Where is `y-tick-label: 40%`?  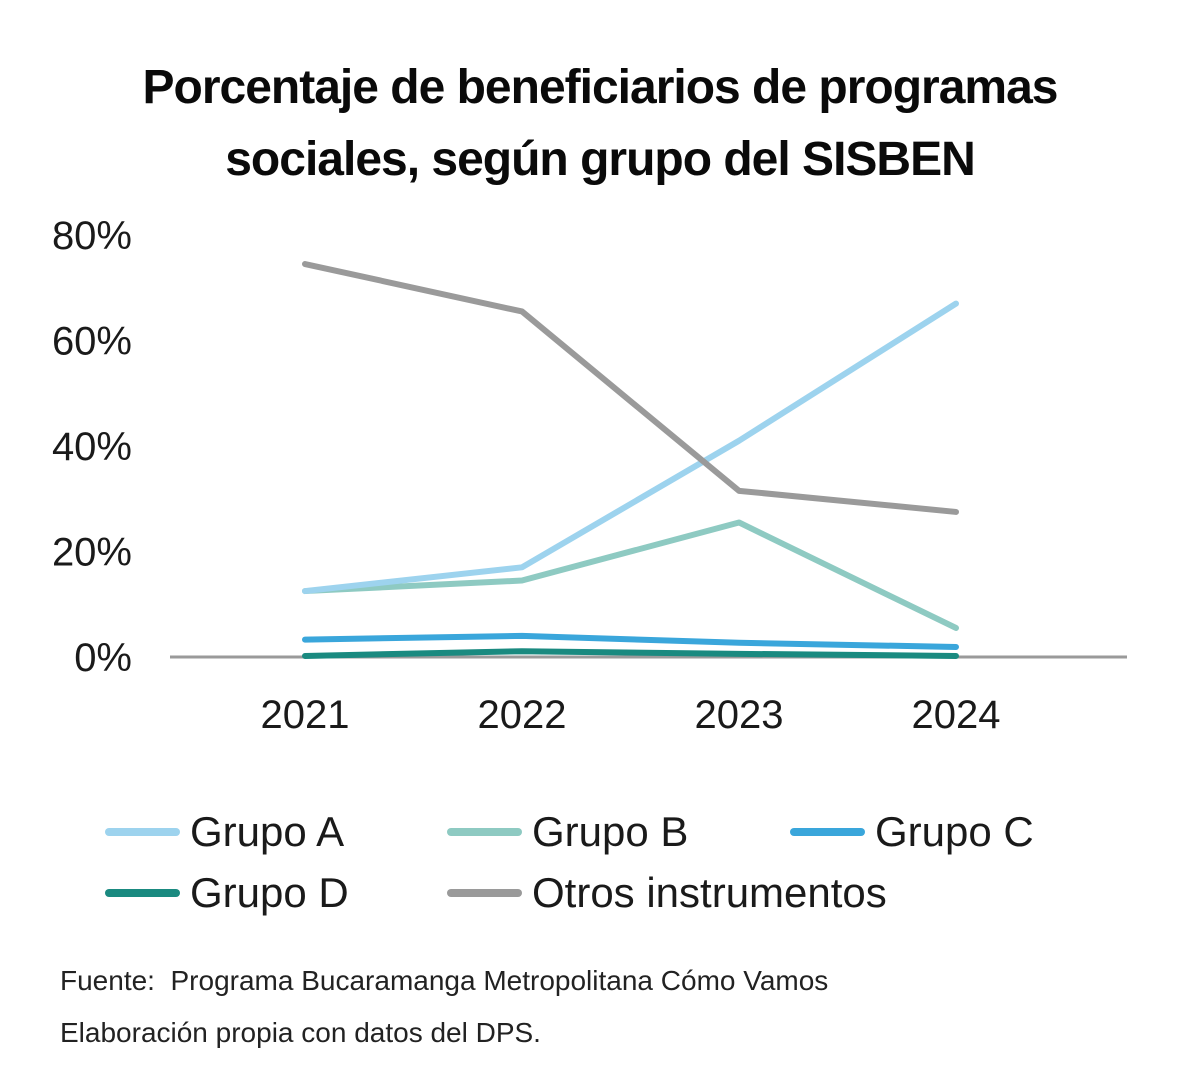 y-tick-label: 40% is located at coordinates (92, 447).